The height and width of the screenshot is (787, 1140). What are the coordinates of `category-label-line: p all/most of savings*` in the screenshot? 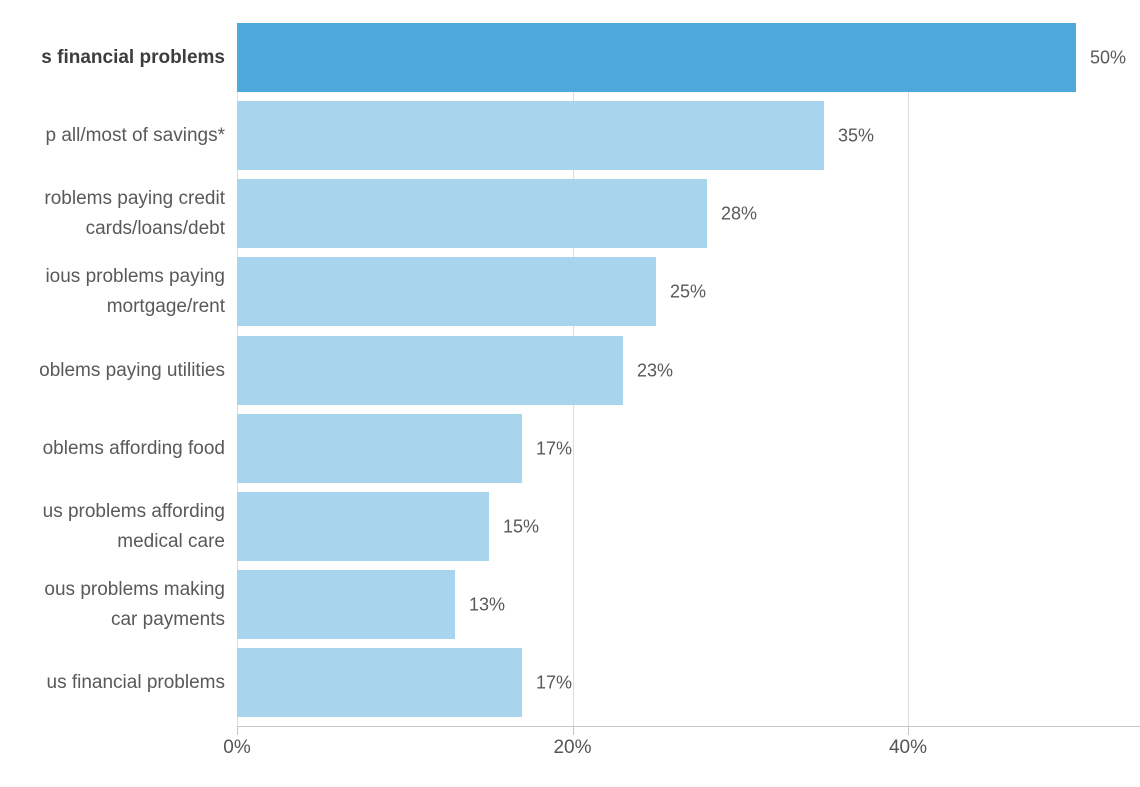 It's located at (135, 135).